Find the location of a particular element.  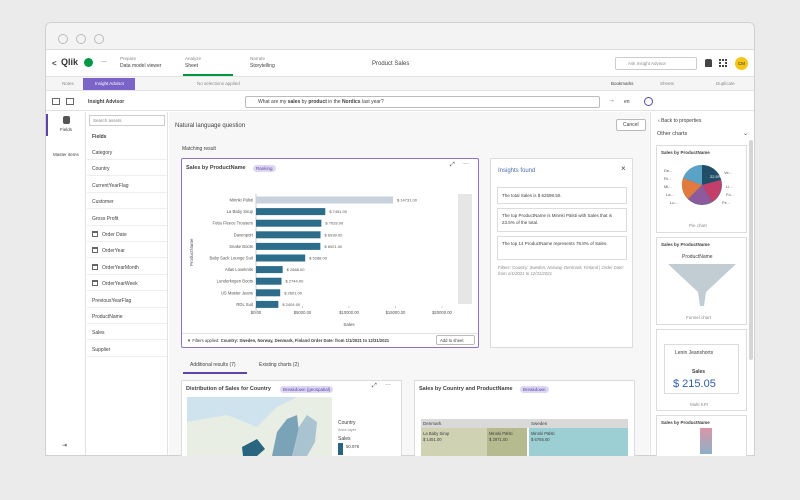

pie-card is located at coordinates (701, 189).